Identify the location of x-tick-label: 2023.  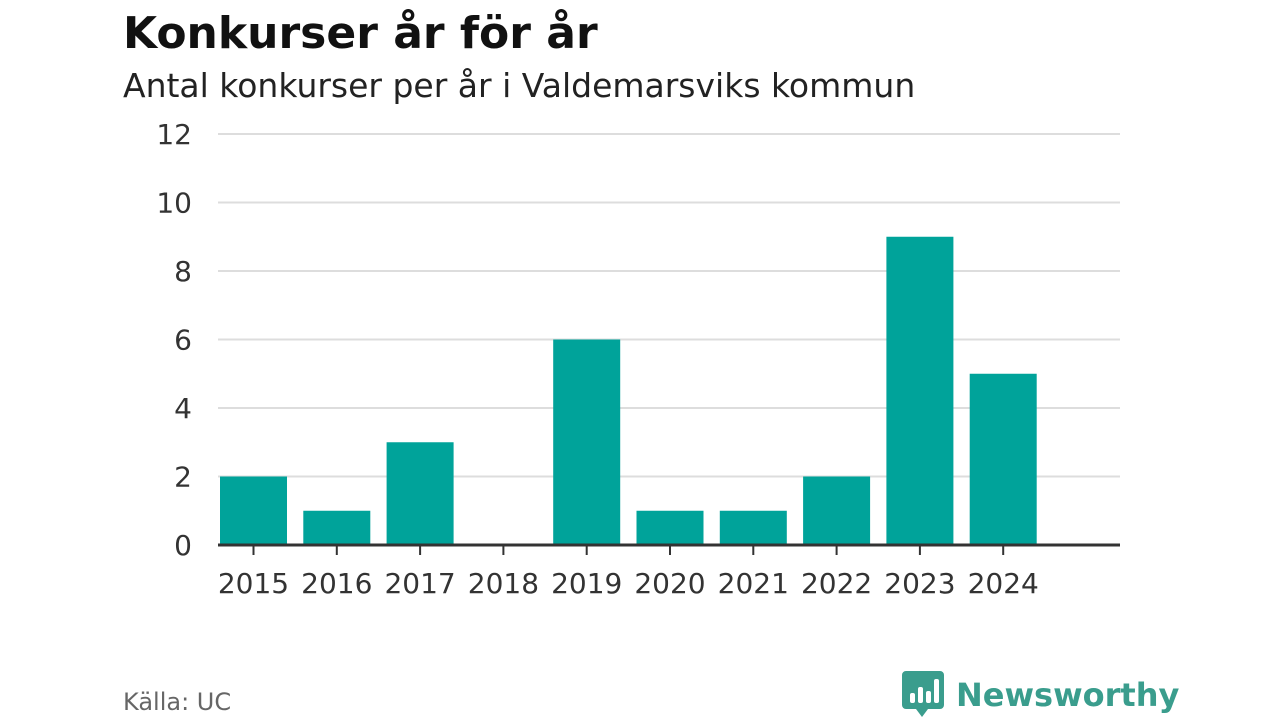
(919, 583).